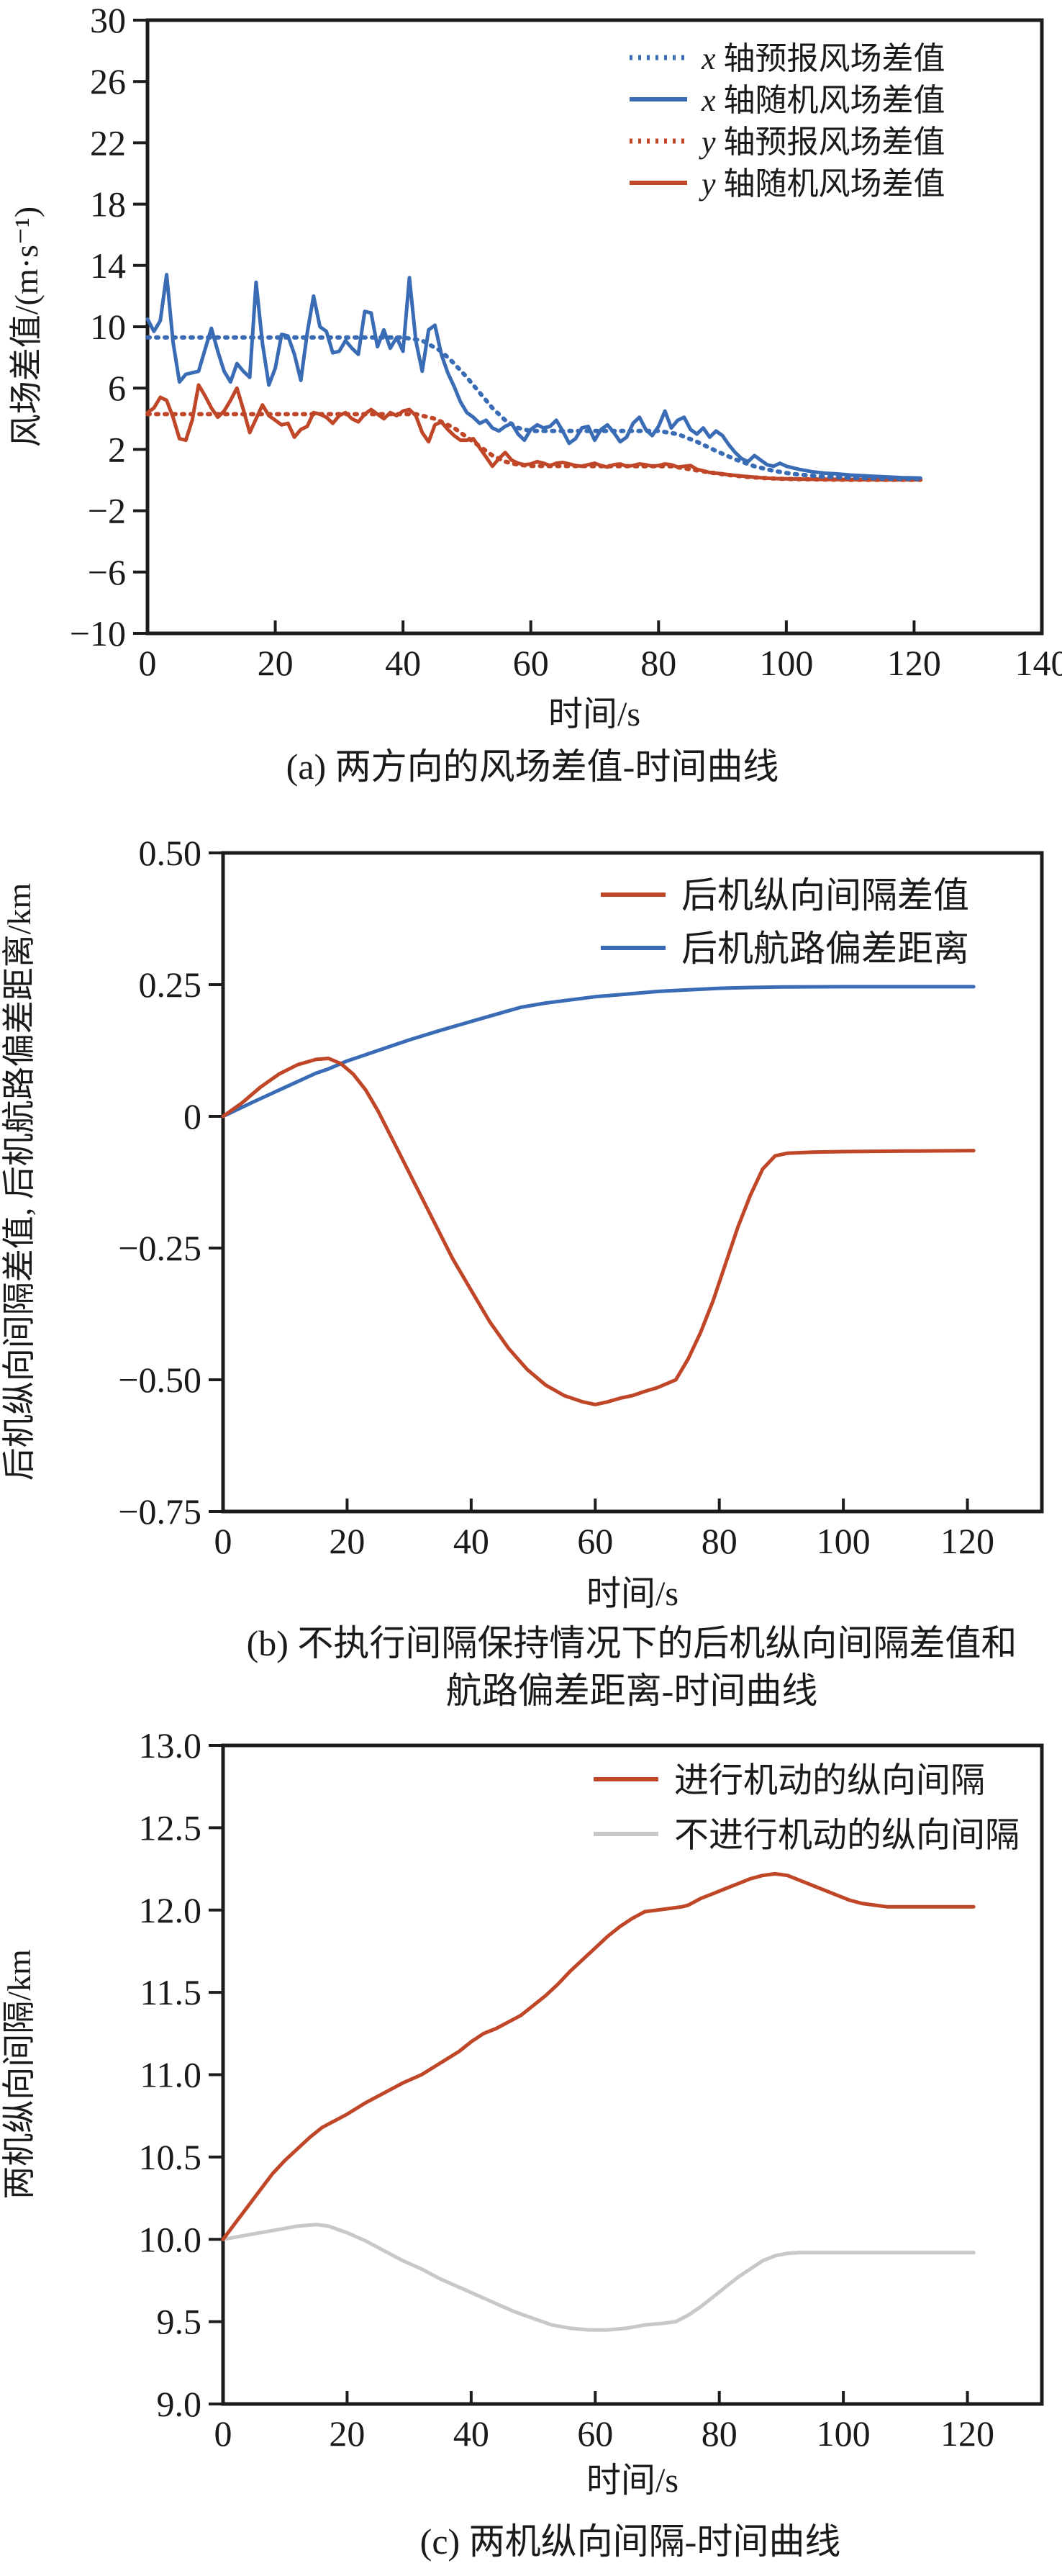 The image size is (1062, 2576). What do you see at coordinates (170, 1910) in the screenshot?
I see `y-tick-label: 12.0` at bounding box center [170, 1910].